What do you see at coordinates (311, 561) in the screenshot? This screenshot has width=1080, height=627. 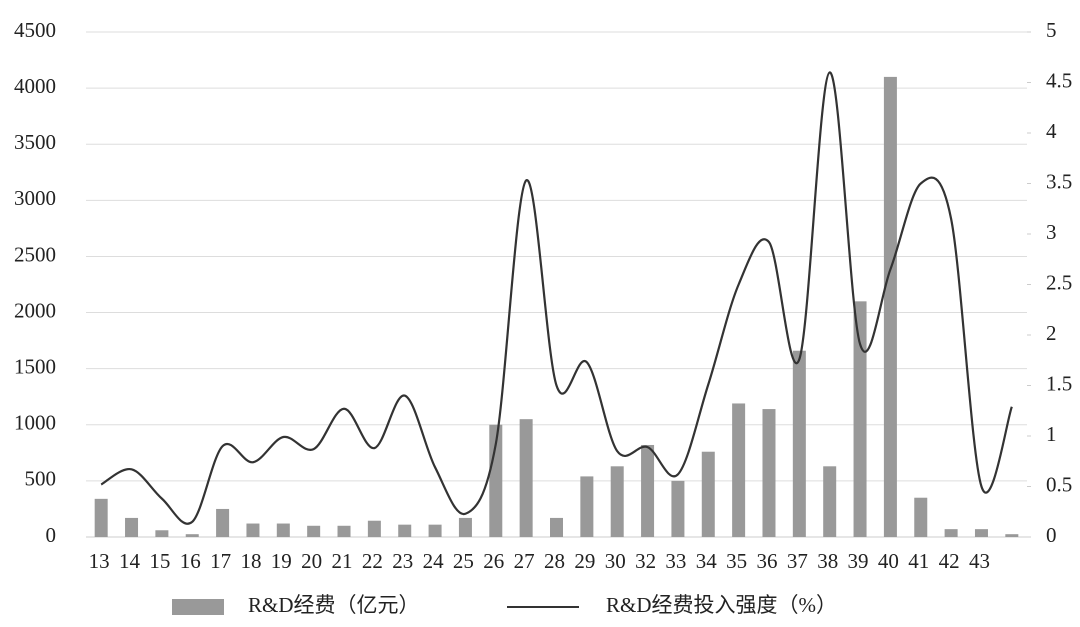 I see `x-tick-label: 20` at bounding box center [311, 561].